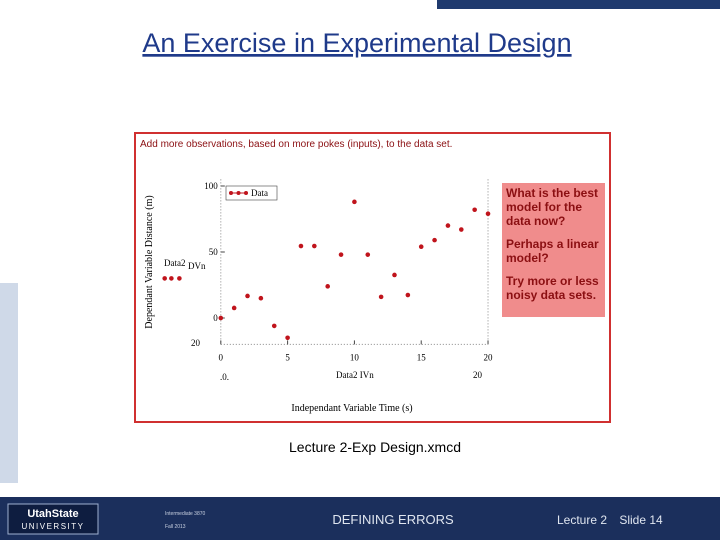 Image resolution: width=720 pixels, height=540 pixels. I want to click on x-tick-label: 15, so click(422, 357).